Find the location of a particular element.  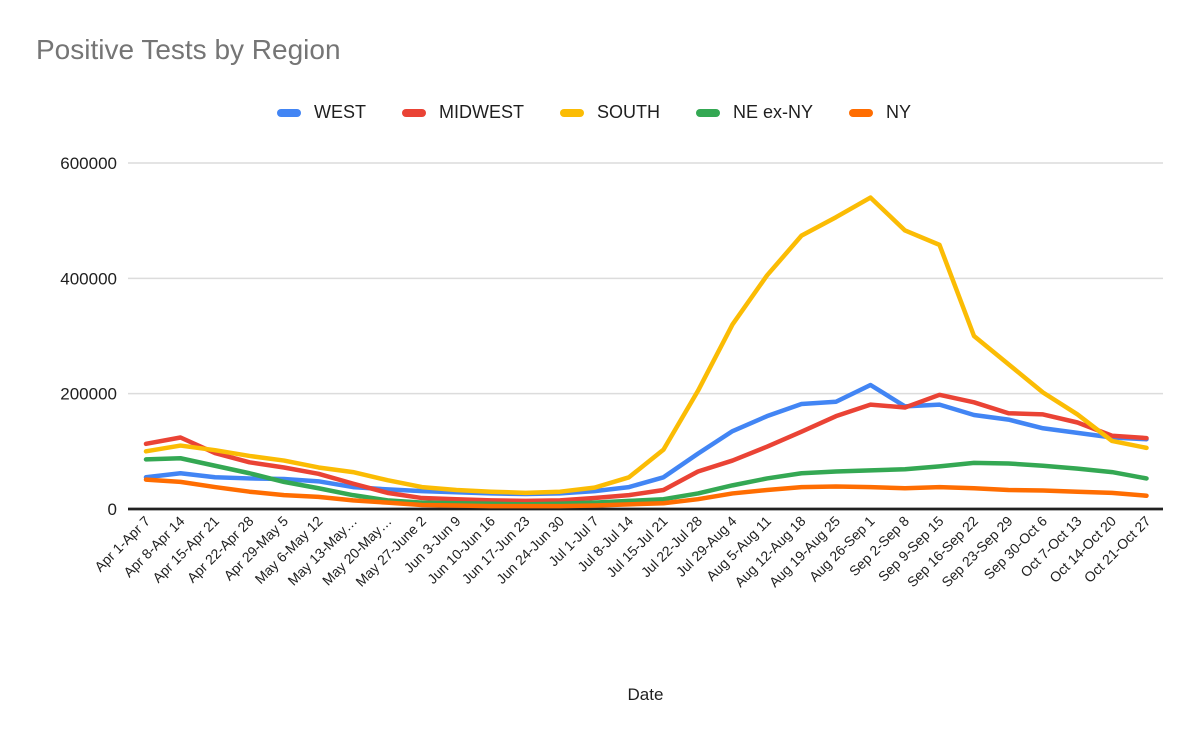

series-line-west is located at coordinates (646, 439).